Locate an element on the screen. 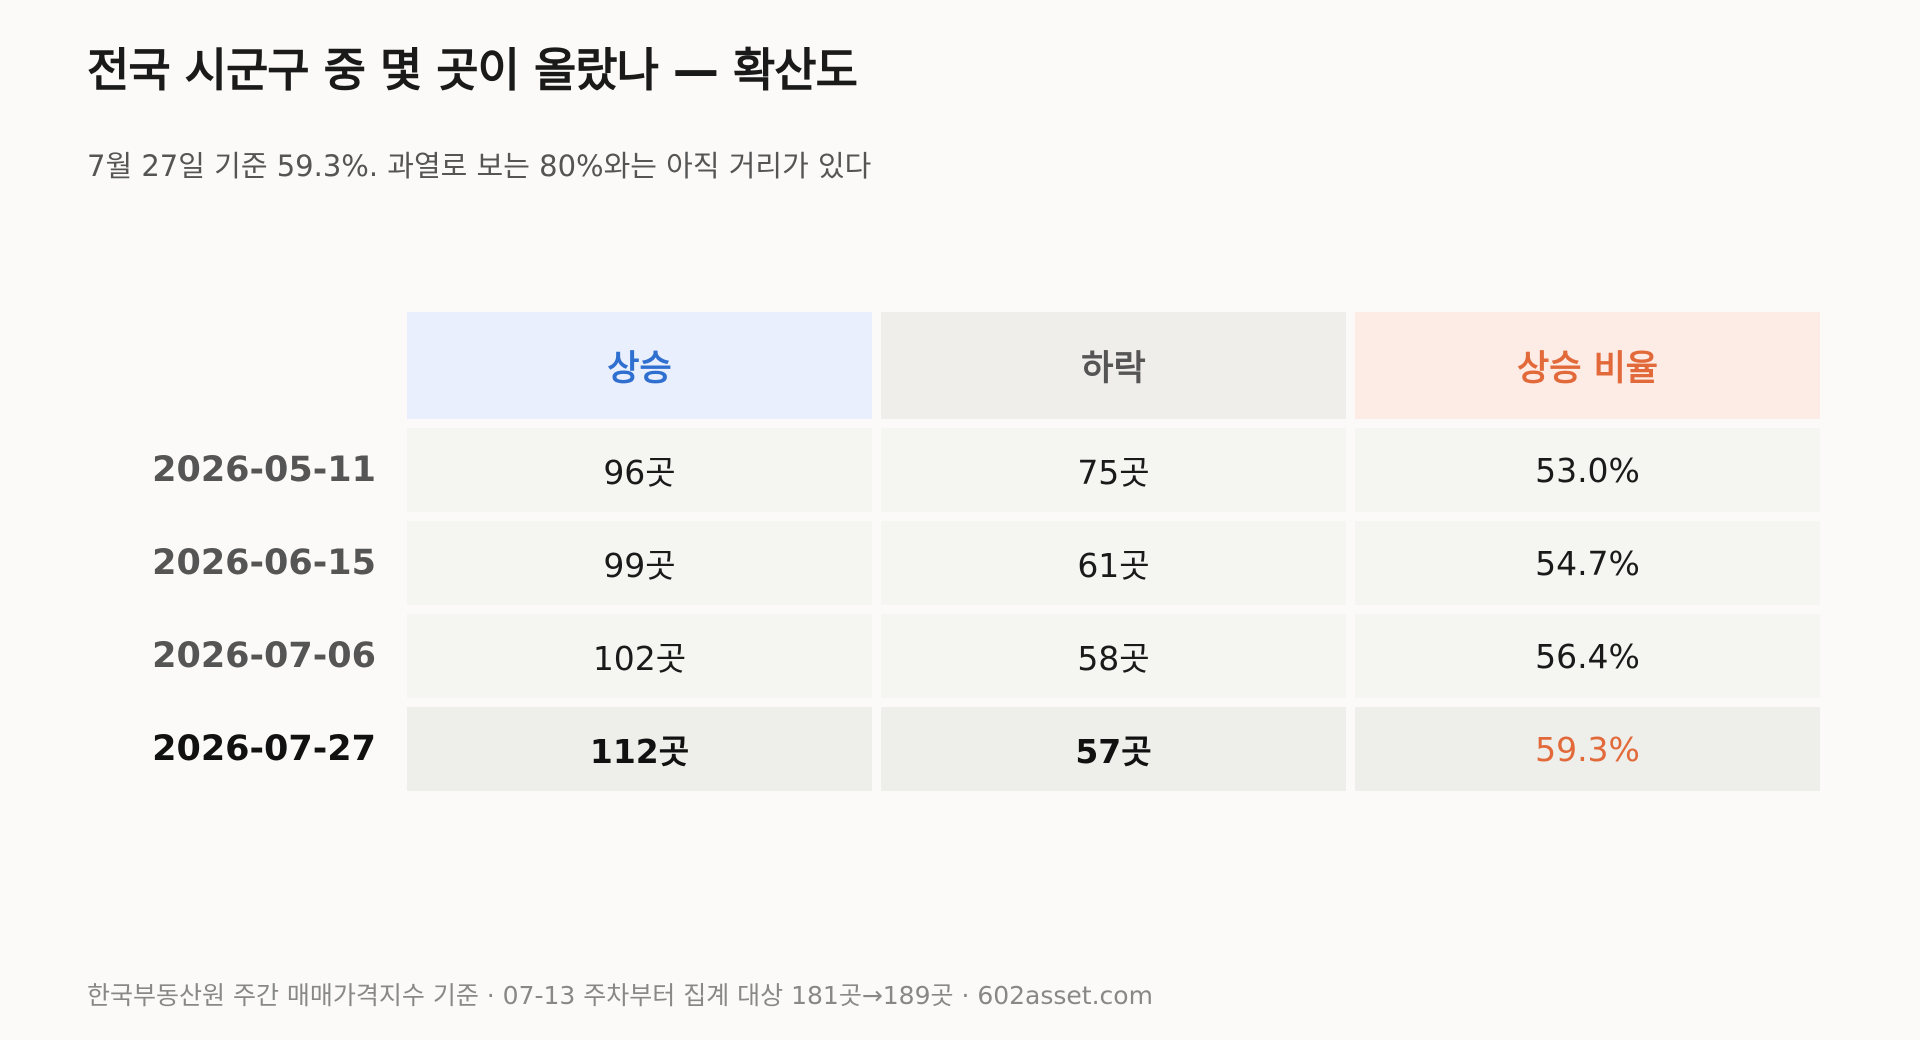 Image resolution: width=1920 pixels, height=1040 pixels. table-cell: 57곳 is located at coordinates (1113, 749).